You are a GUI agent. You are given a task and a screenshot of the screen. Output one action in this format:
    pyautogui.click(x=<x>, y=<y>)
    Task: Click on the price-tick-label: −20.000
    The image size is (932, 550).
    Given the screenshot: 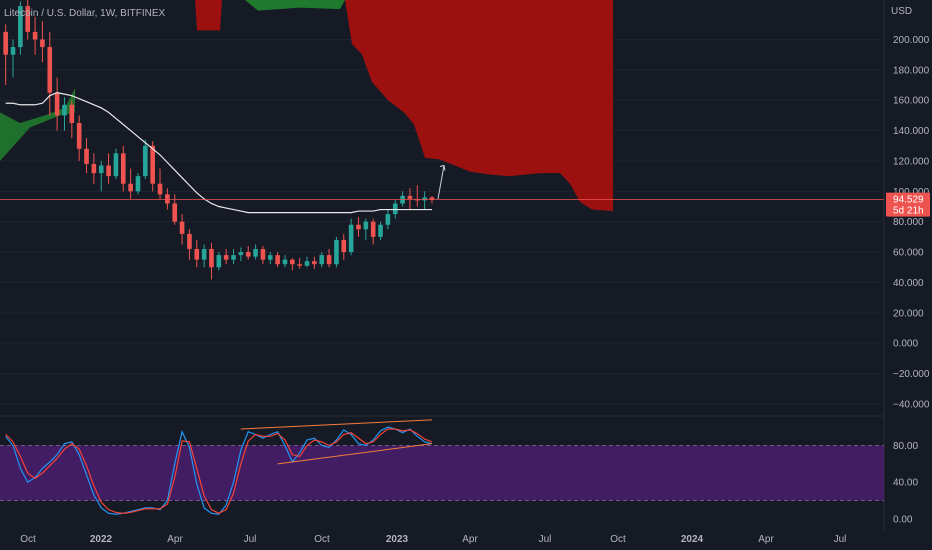 What is the action you would take?
    pyautogui.click(x=911, y=374)
    